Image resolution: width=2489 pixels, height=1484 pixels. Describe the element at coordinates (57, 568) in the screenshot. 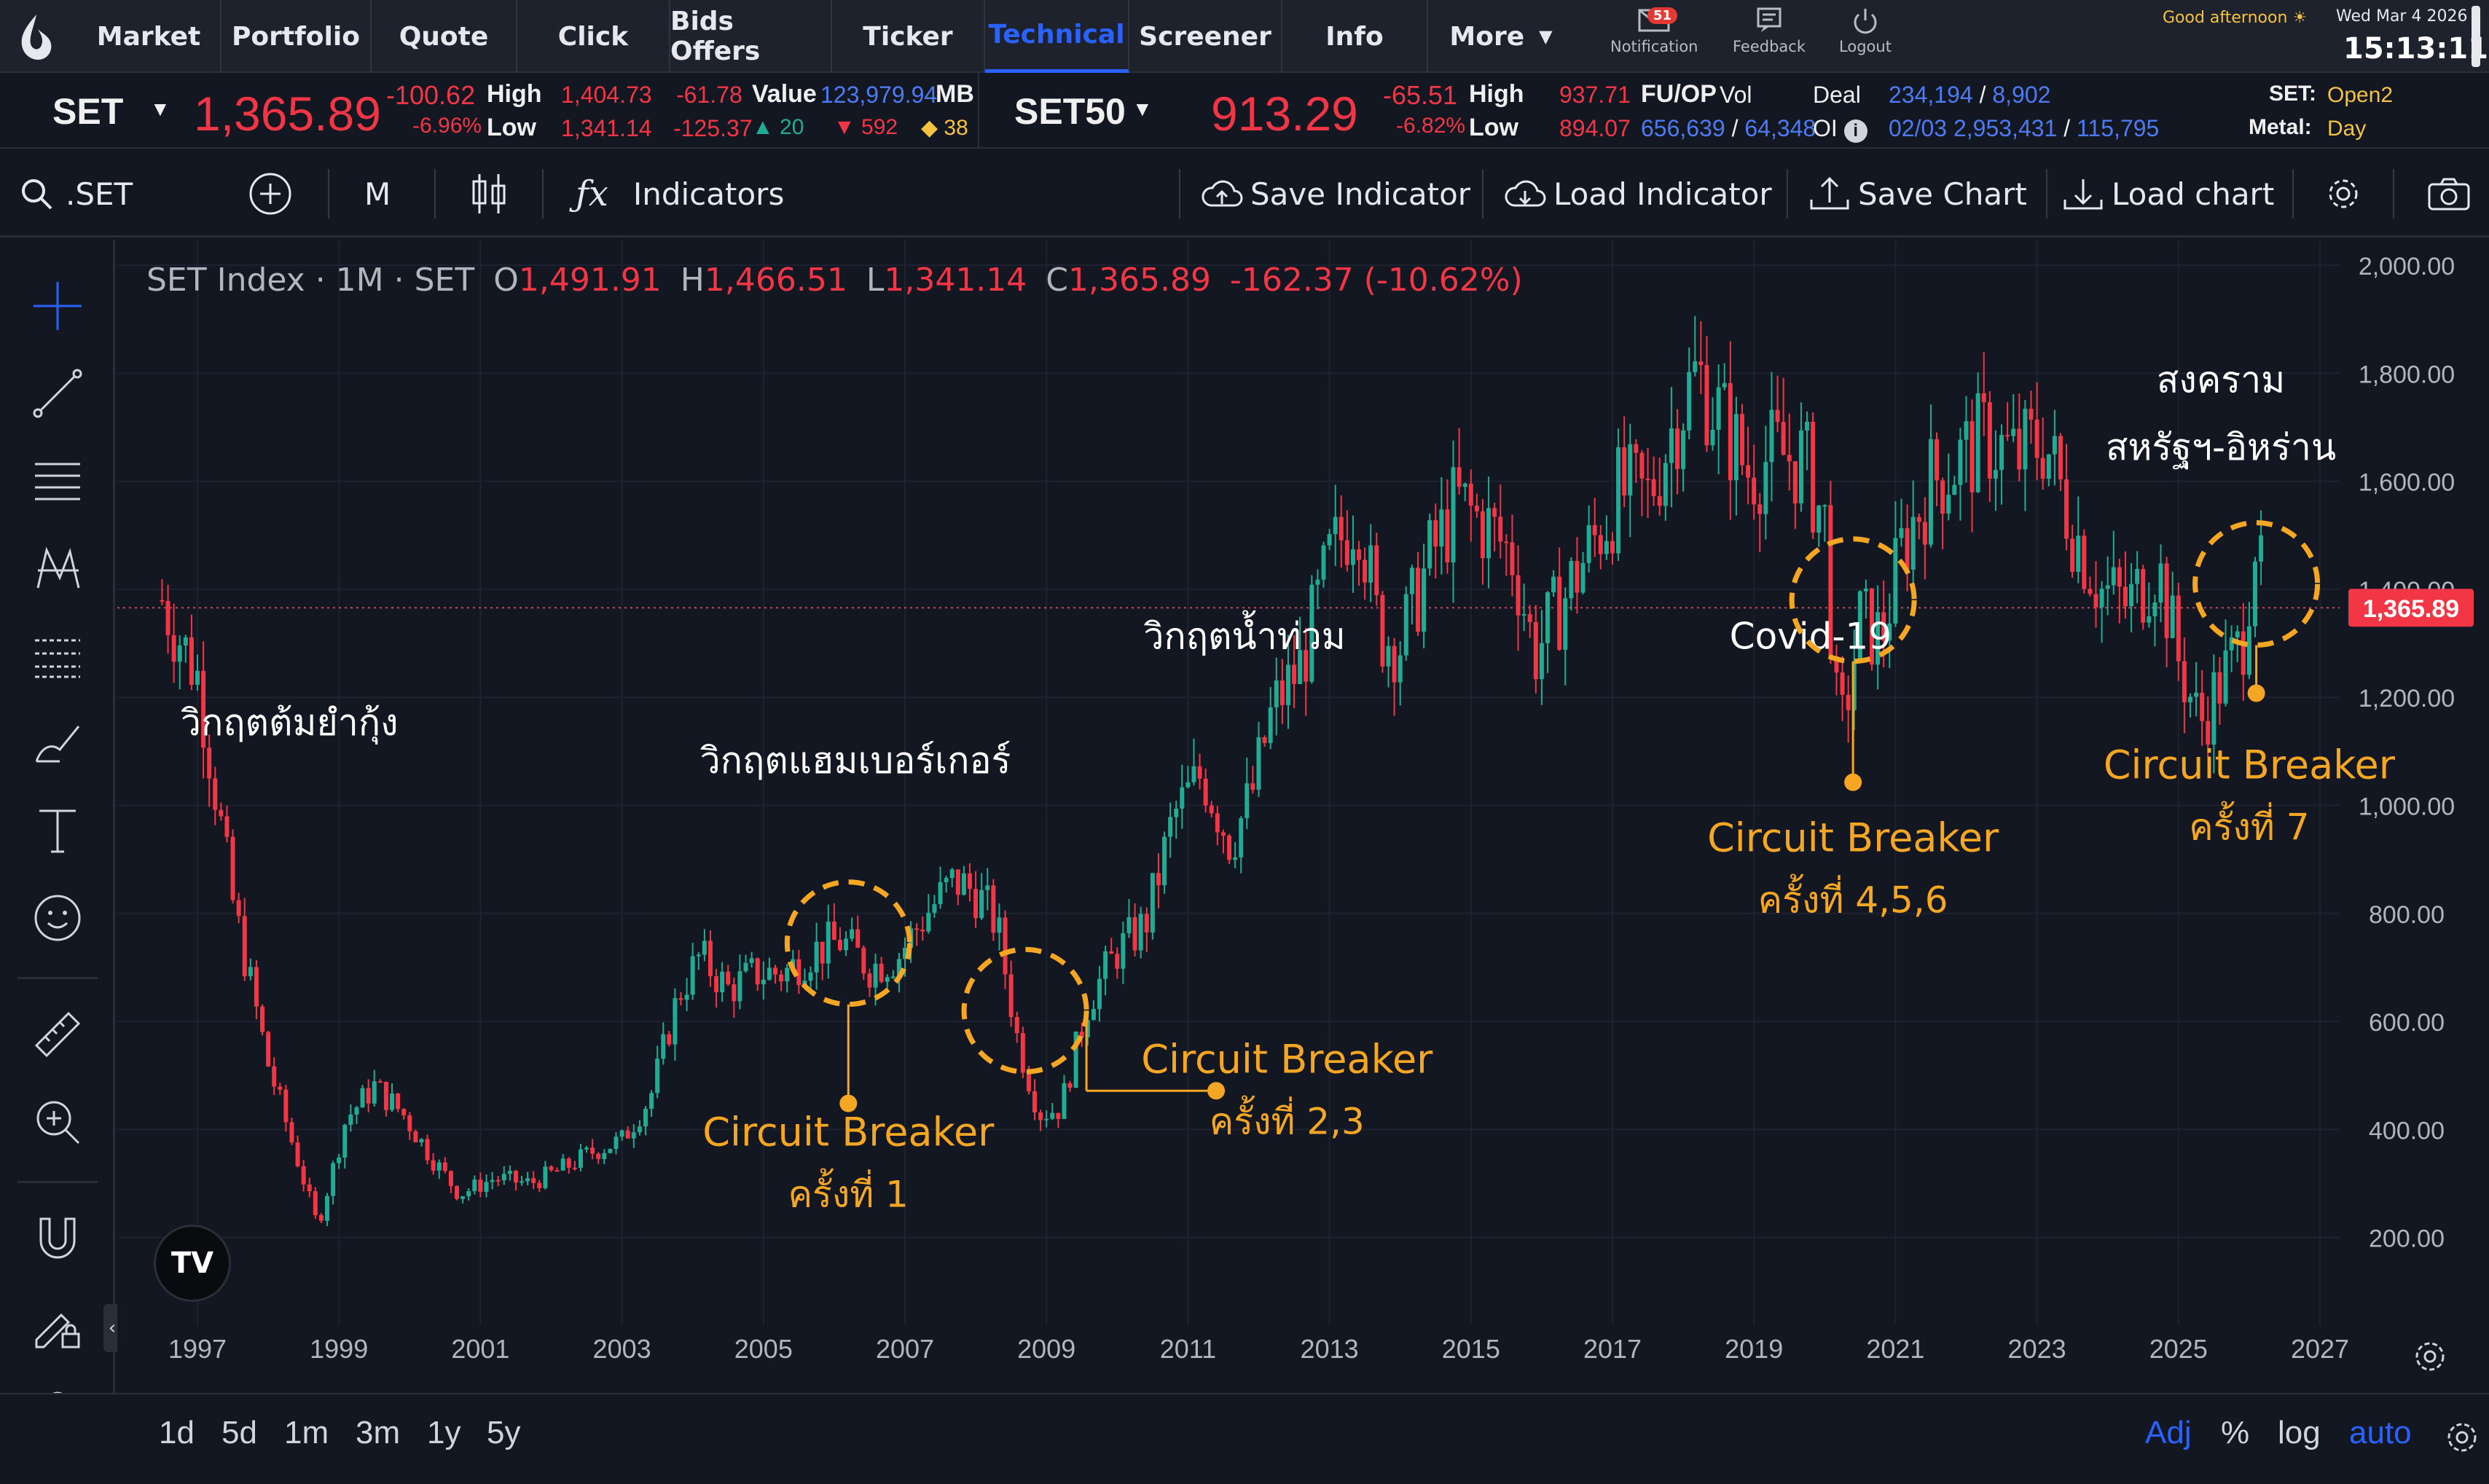

I see `pattern-tool` at that location.